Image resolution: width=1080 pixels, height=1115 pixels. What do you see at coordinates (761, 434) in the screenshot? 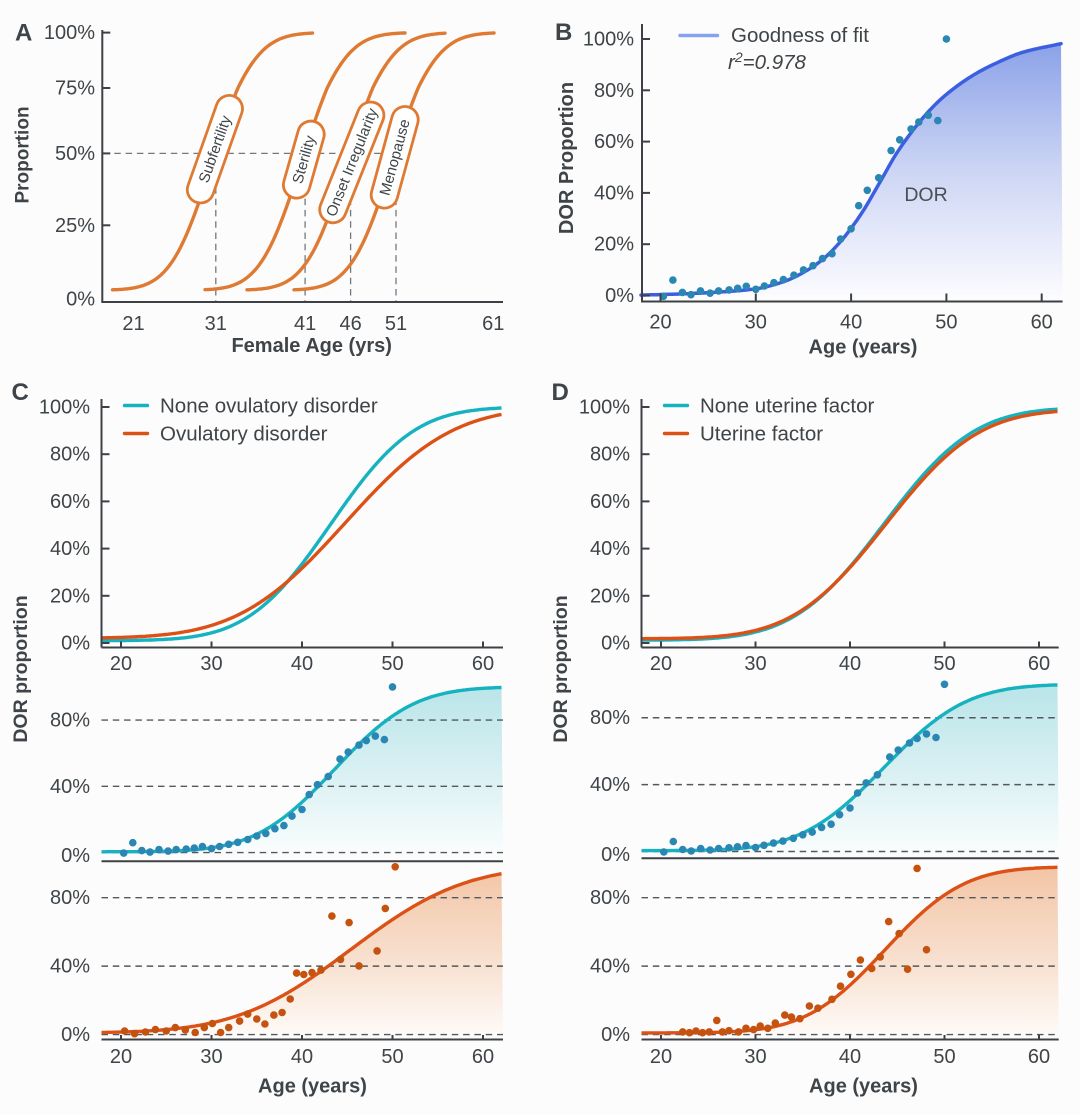
I see `svg-text: Uterine factor` at bounding box center [761, 434].